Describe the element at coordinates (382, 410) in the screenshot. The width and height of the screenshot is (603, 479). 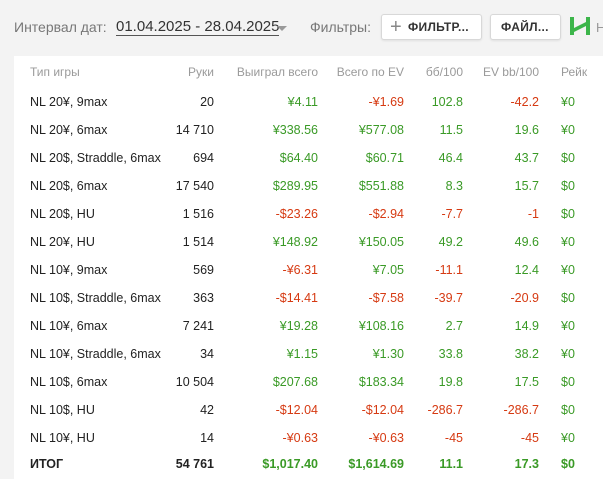
I see `cell-ev-total: -$12.04` at that location.